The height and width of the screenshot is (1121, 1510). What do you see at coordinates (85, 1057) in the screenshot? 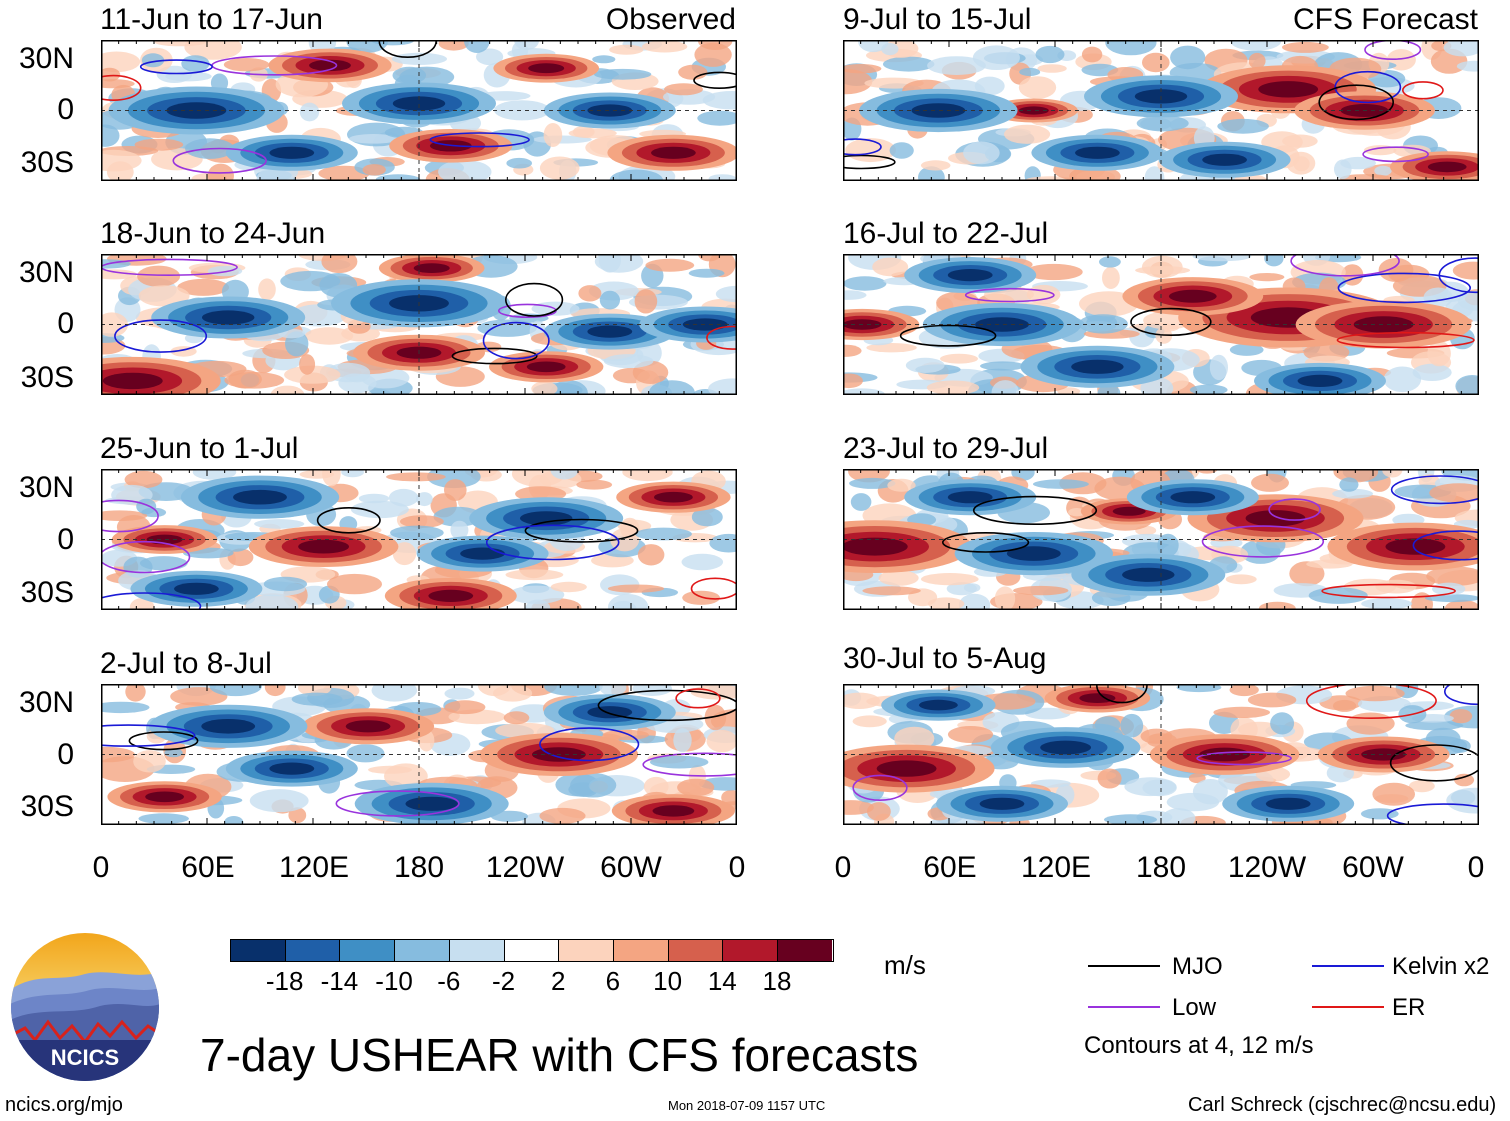
I see `svg-text: NCICS` at bounding box center [85, 1057].